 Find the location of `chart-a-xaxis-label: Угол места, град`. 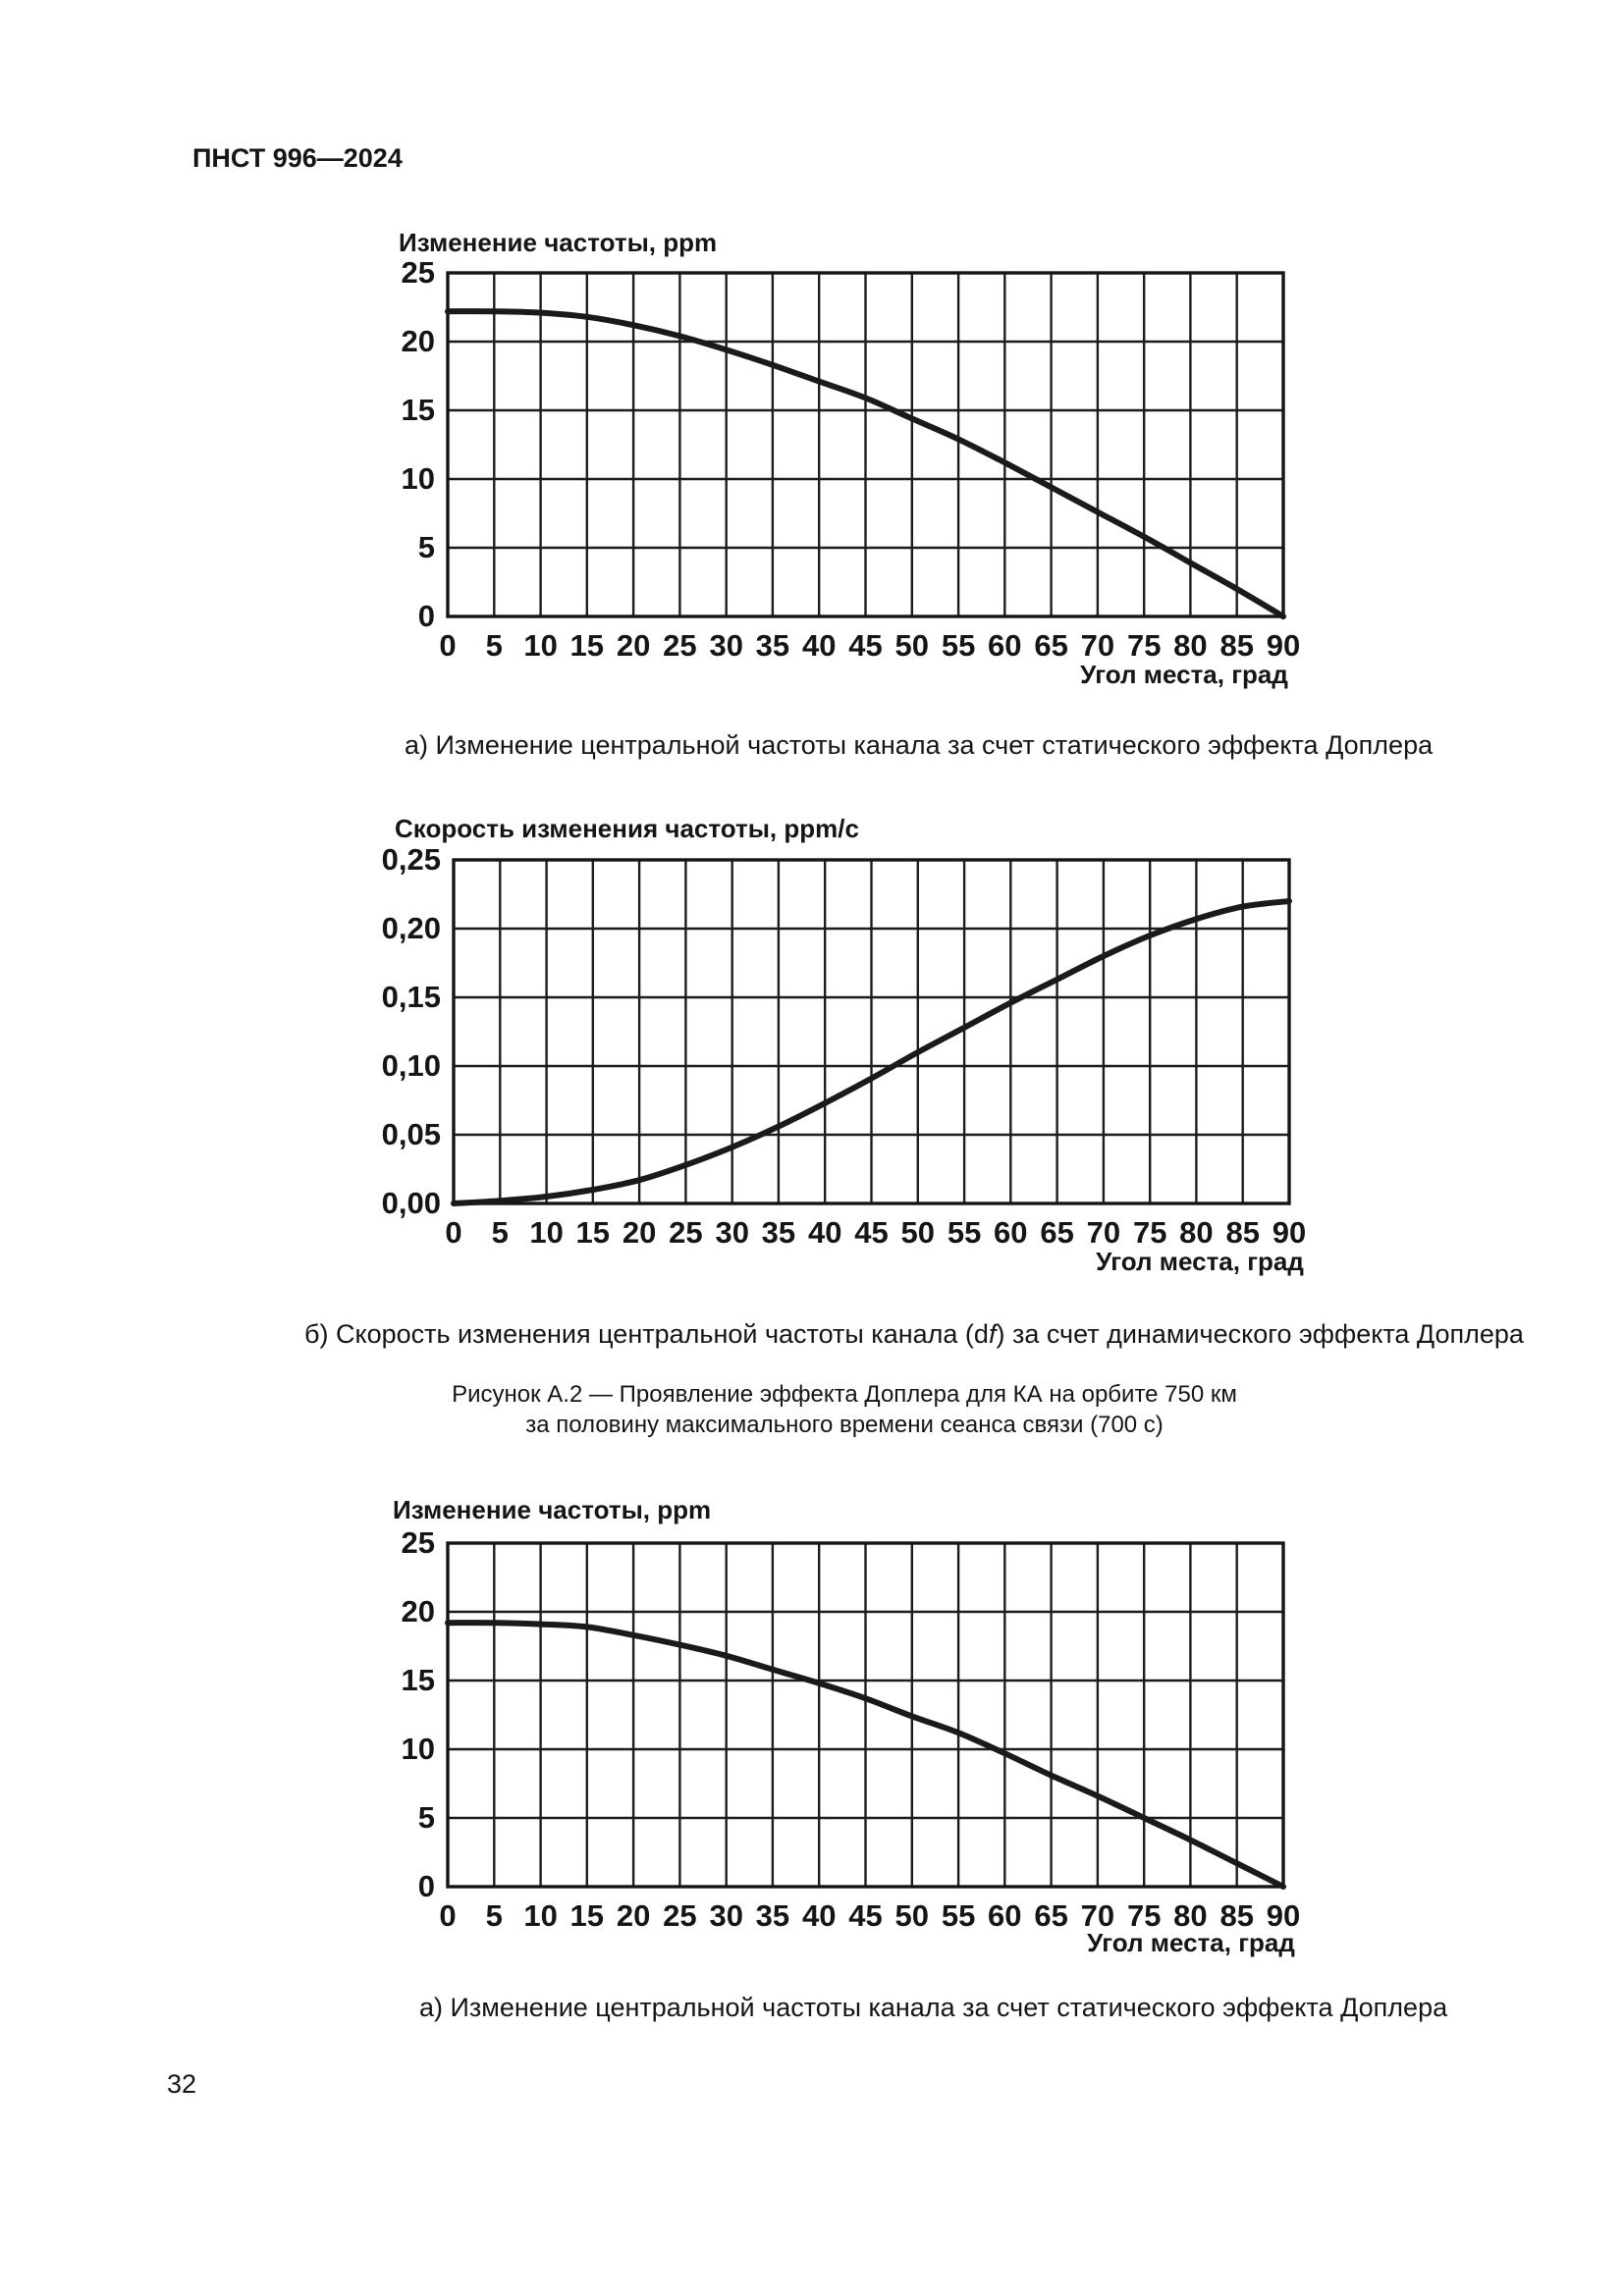

chart-a-xaxis-label: Угол места, град is located at coordinates (1184, 674).